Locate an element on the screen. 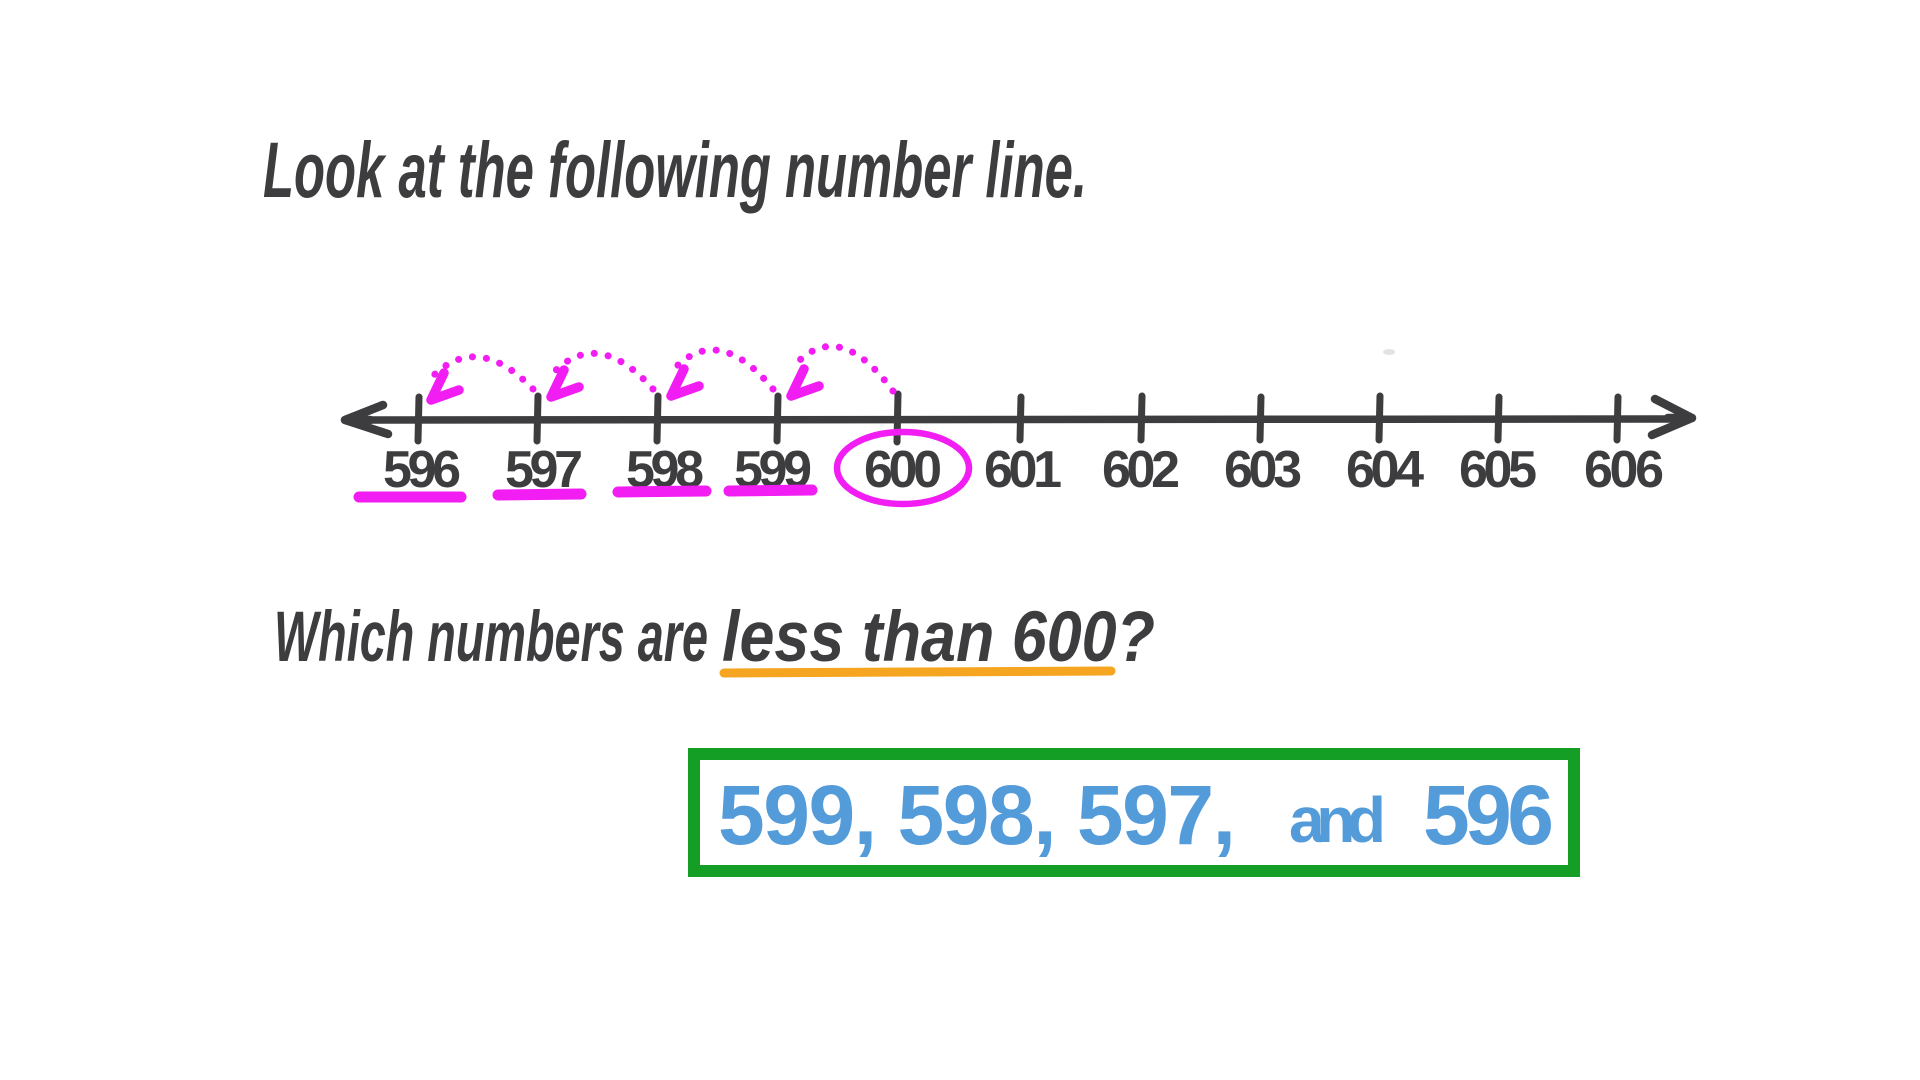 The height and width of the screenshot is (1080, 1920). svg-text: 600 is located at coordinates (903, 470).